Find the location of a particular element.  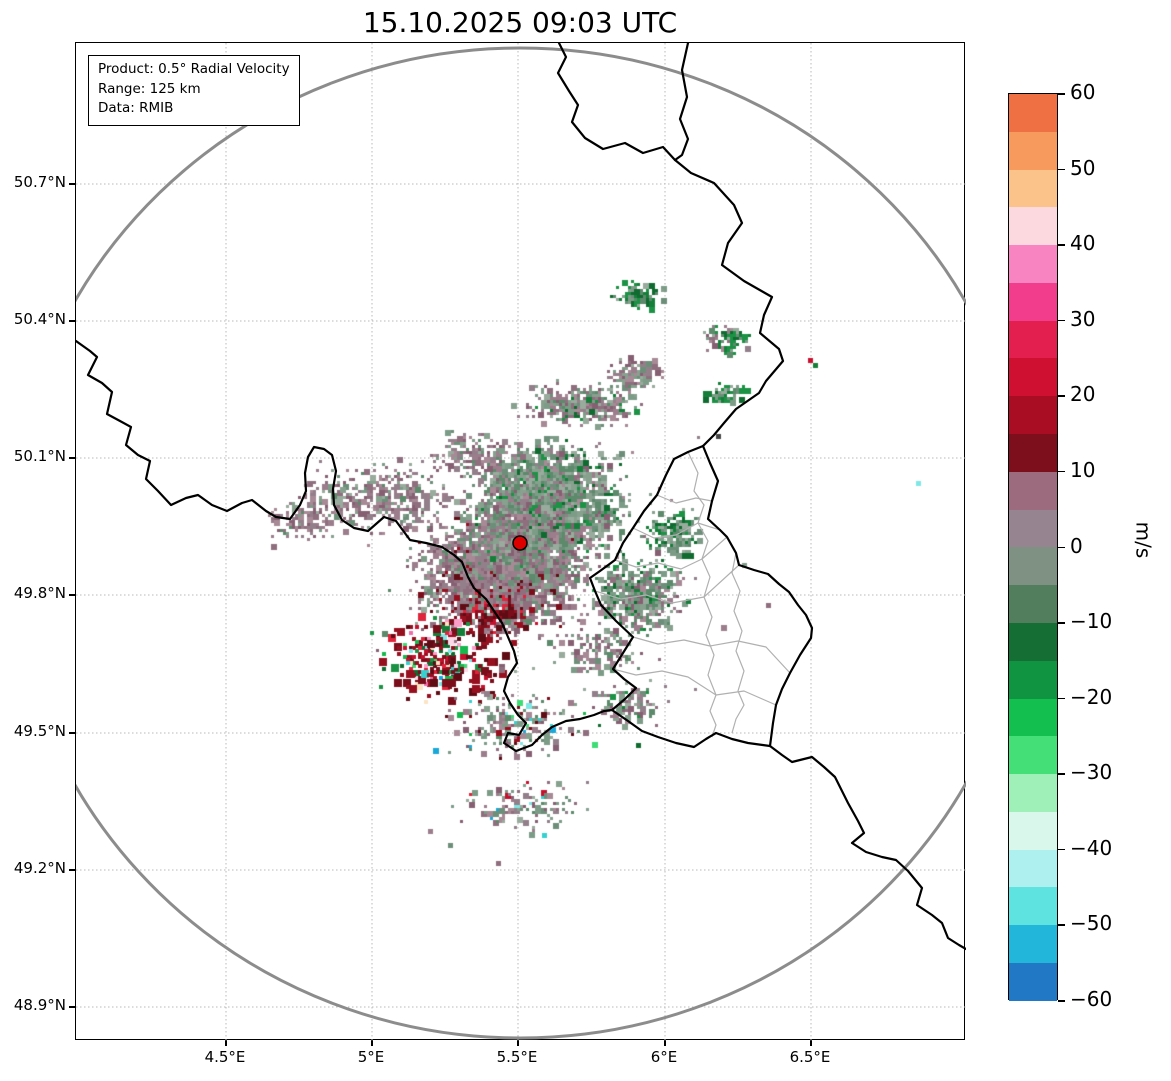

x-tick-label: 4.5°E is located at coordinates (225, 1057).